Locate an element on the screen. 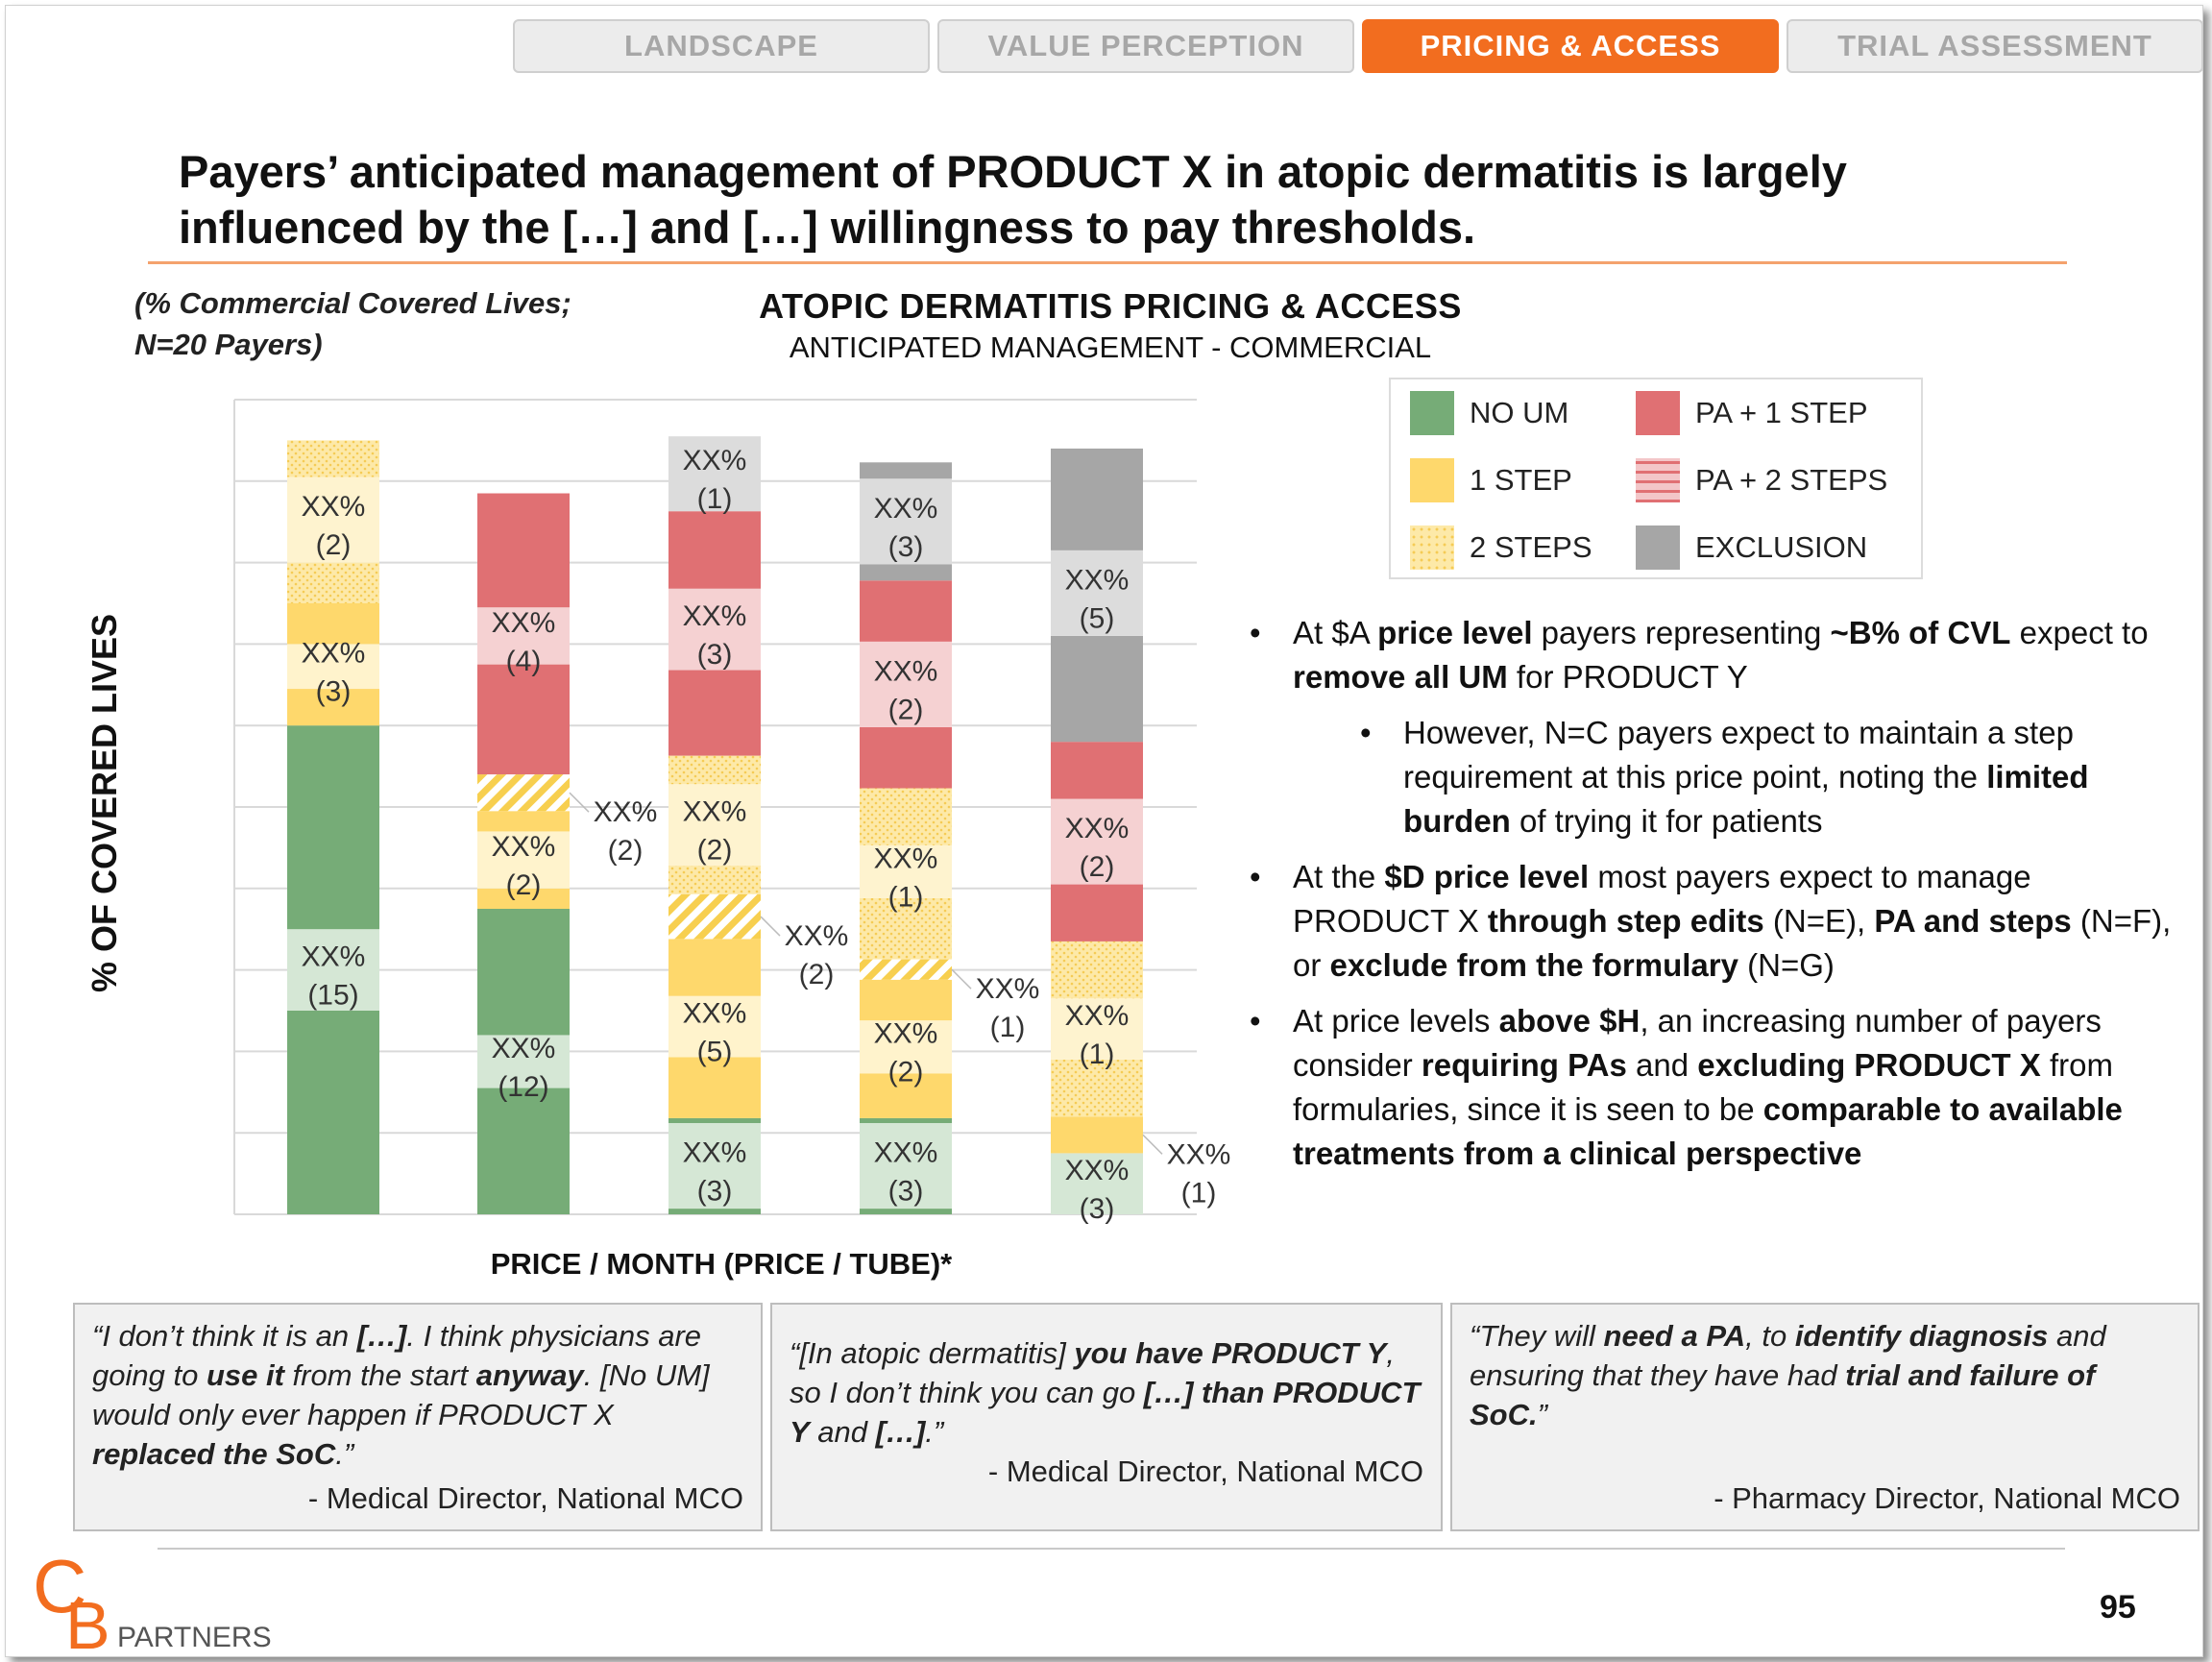  legend-item-pa-2-steps: PA + 2 STEPS is located at coordinates (1761, 480).